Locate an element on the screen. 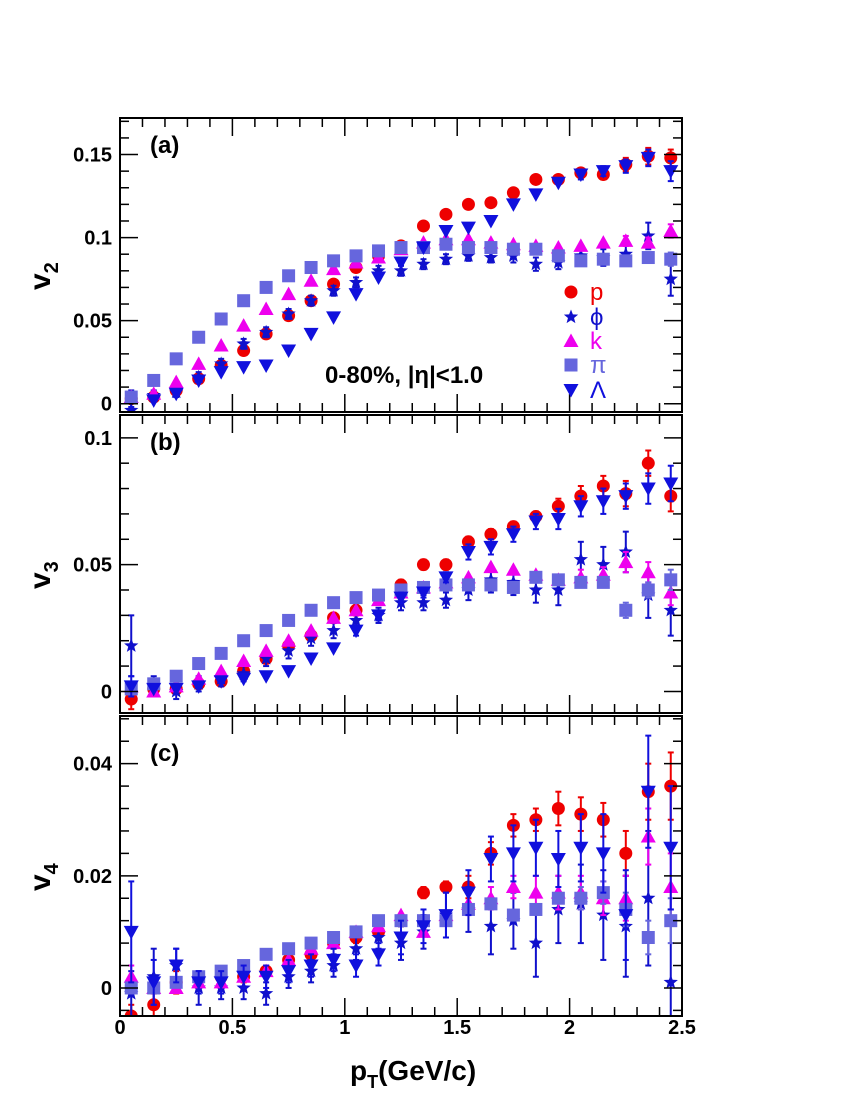 Image resolution: width=850 pixels, height=1100 pixels. y-axis-label-sub: 2 is located at coordinates (52, 267).